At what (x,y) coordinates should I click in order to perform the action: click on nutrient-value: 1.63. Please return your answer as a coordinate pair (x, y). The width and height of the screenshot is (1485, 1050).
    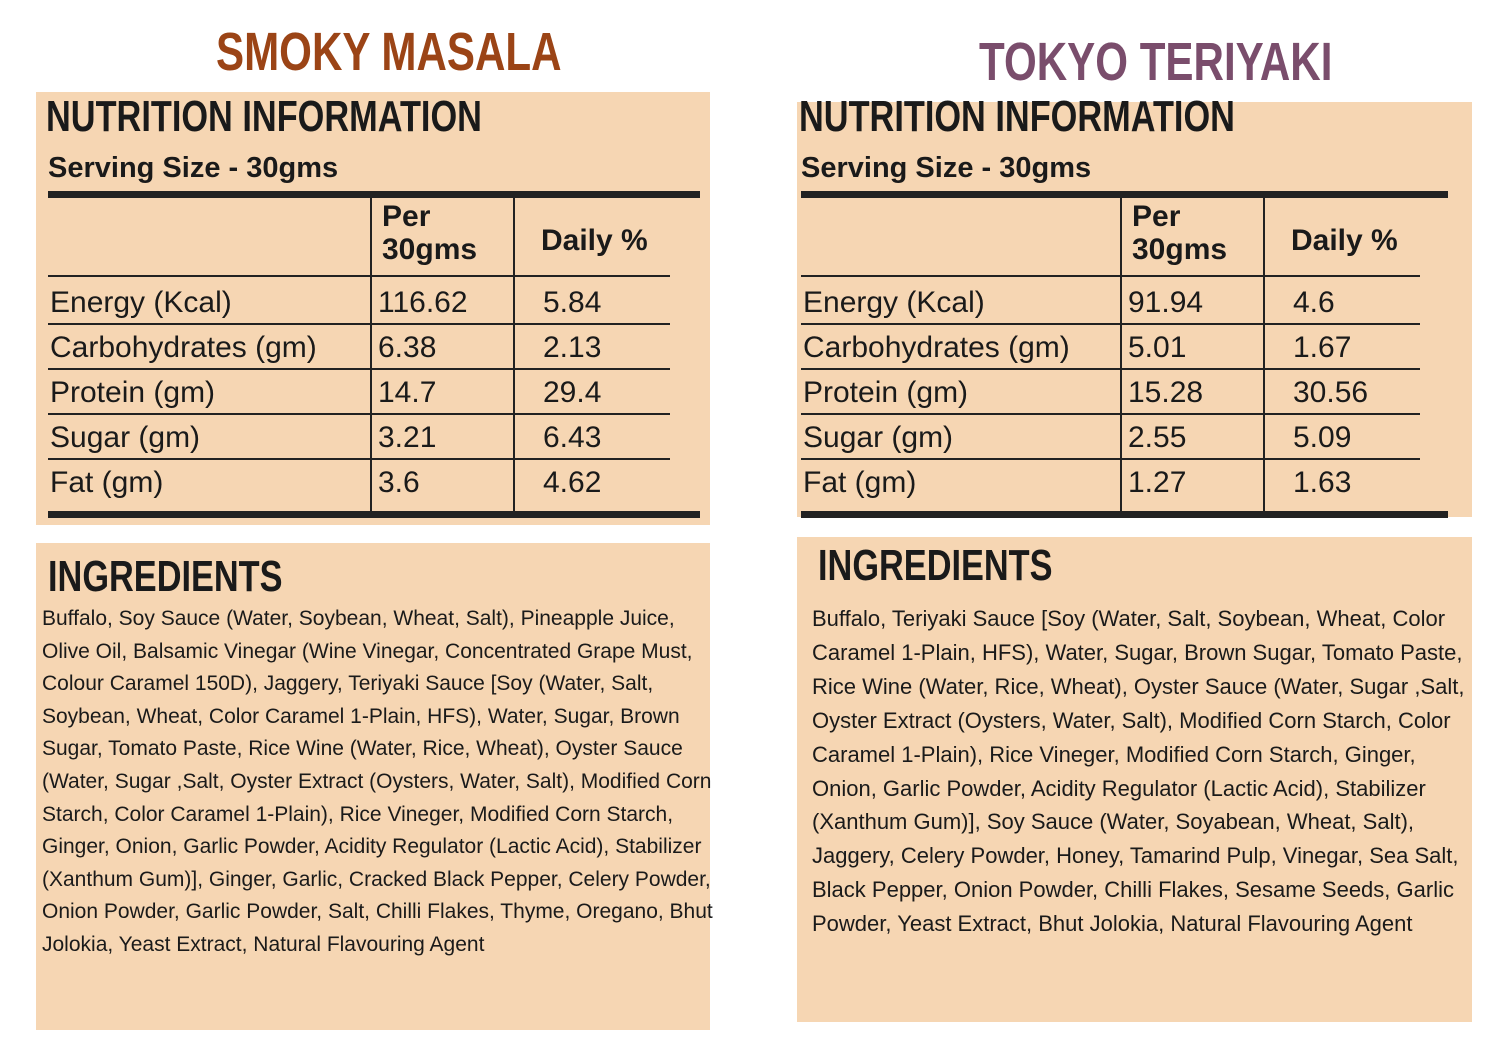
    Looking at the image, I should click on (1322, 482).